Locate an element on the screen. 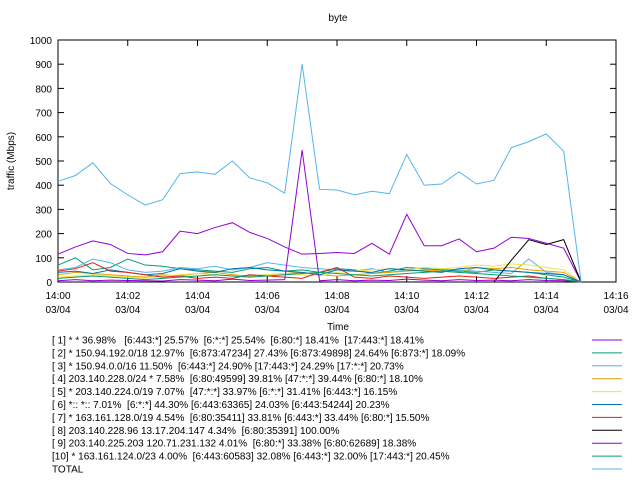 The image size is (640, 480). y-tick-label: 600 is located at coordinates (43, 138).